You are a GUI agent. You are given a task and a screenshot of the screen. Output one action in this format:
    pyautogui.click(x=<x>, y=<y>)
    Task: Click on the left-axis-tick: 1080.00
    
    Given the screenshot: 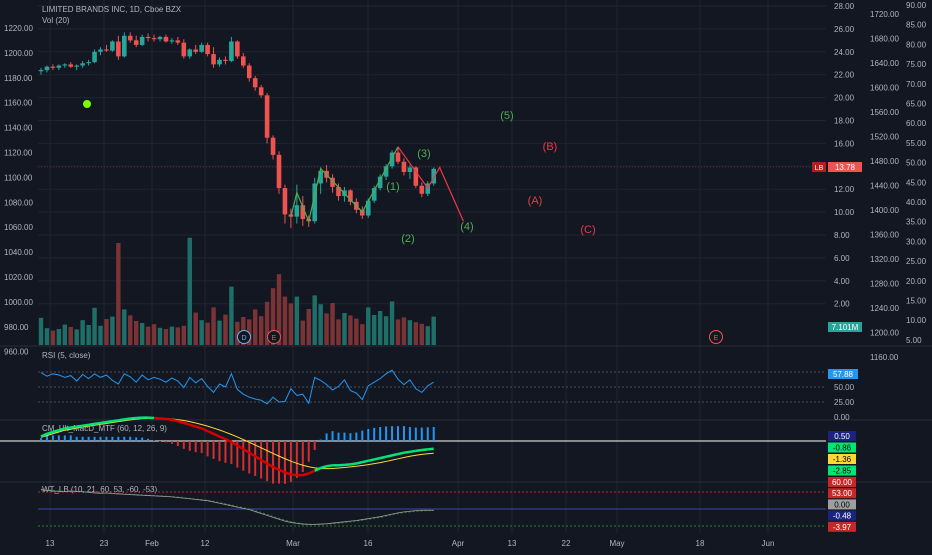 What is the action you would take?
    pyautogui.click(x=18, y=202)
    